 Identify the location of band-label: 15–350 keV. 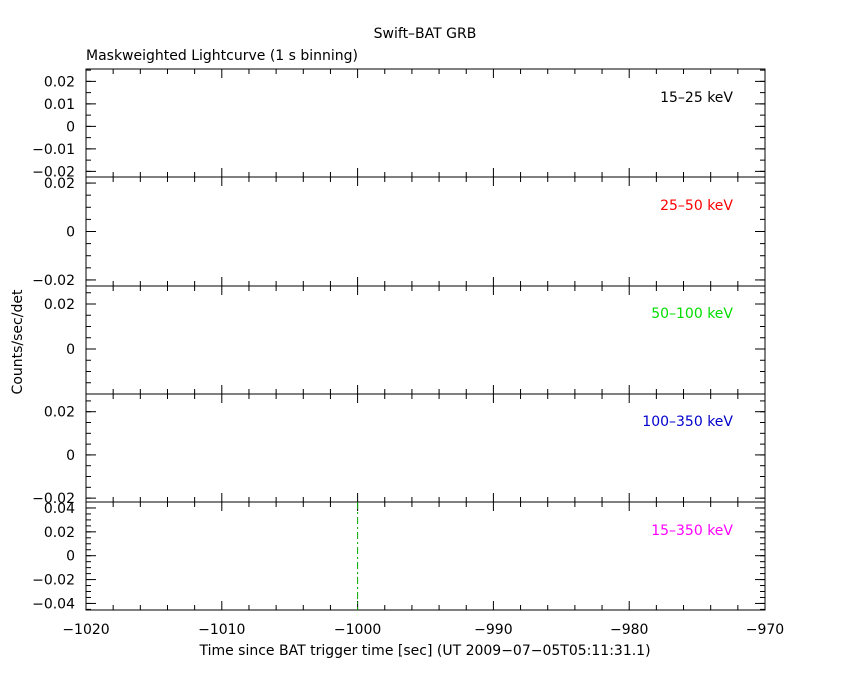
(692, 531).